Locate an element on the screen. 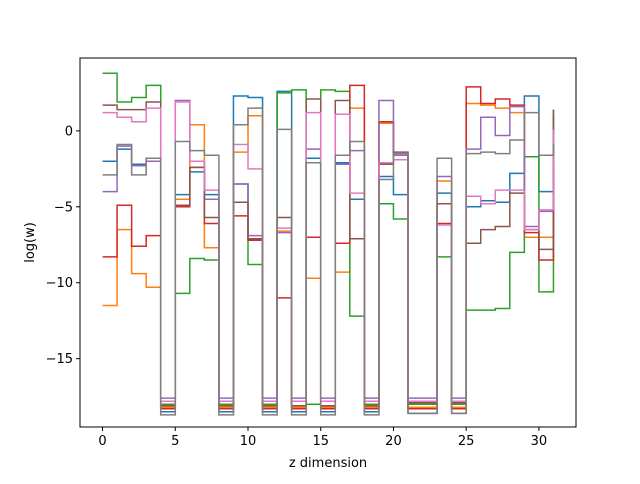 Image resolution: width=640 pixels, height=484 pixels. y-tick-label: 0 is located at coordinates (69, 131).